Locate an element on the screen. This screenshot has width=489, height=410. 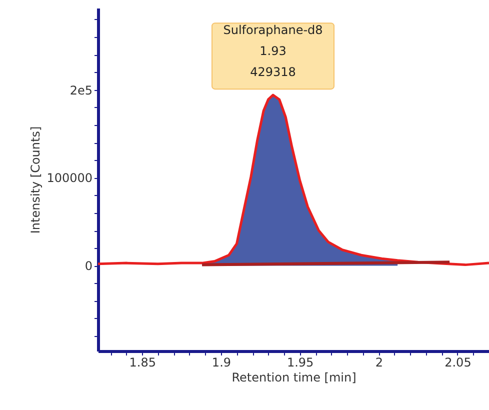
x-tick-label: 2 is located at coordinates (379, 363).